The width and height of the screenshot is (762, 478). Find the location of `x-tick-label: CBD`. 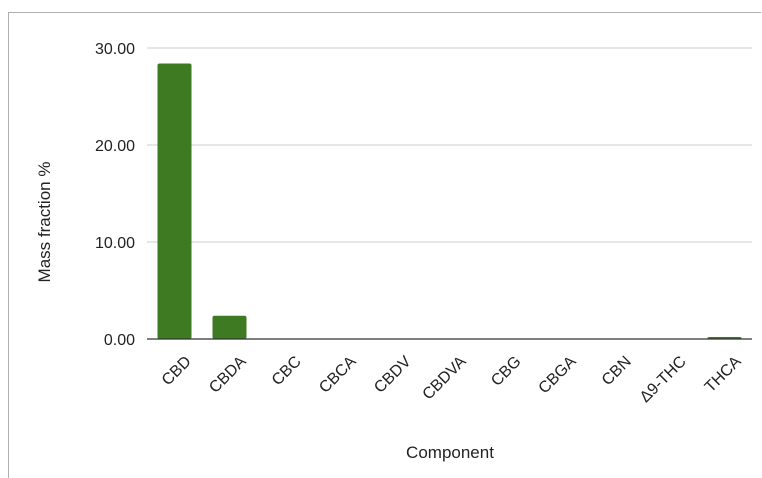

x-tick-label: CBD is located at coordinates (177, 371).